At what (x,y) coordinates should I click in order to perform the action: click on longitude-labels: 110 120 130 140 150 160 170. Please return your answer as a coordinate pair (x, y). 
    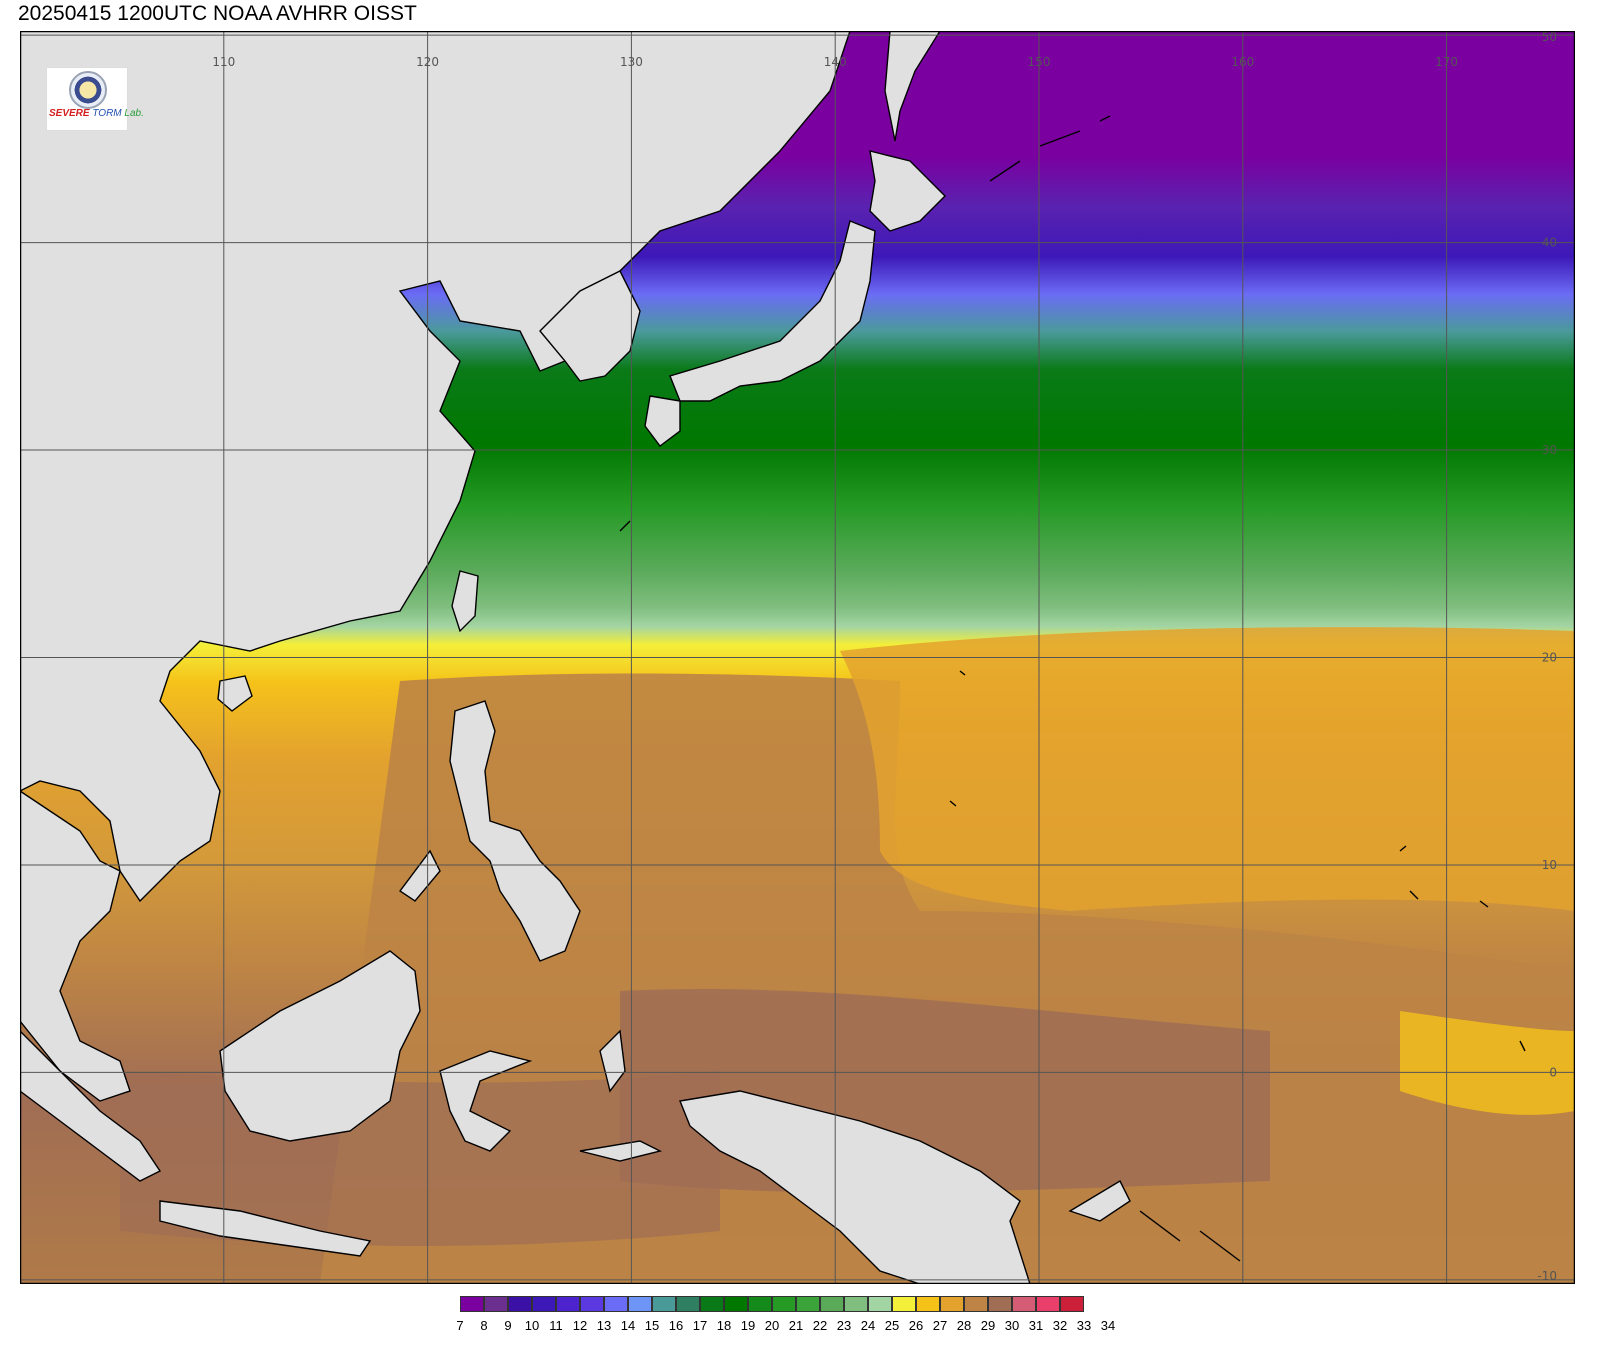
    Looking at the image, I should click on (835, 62).